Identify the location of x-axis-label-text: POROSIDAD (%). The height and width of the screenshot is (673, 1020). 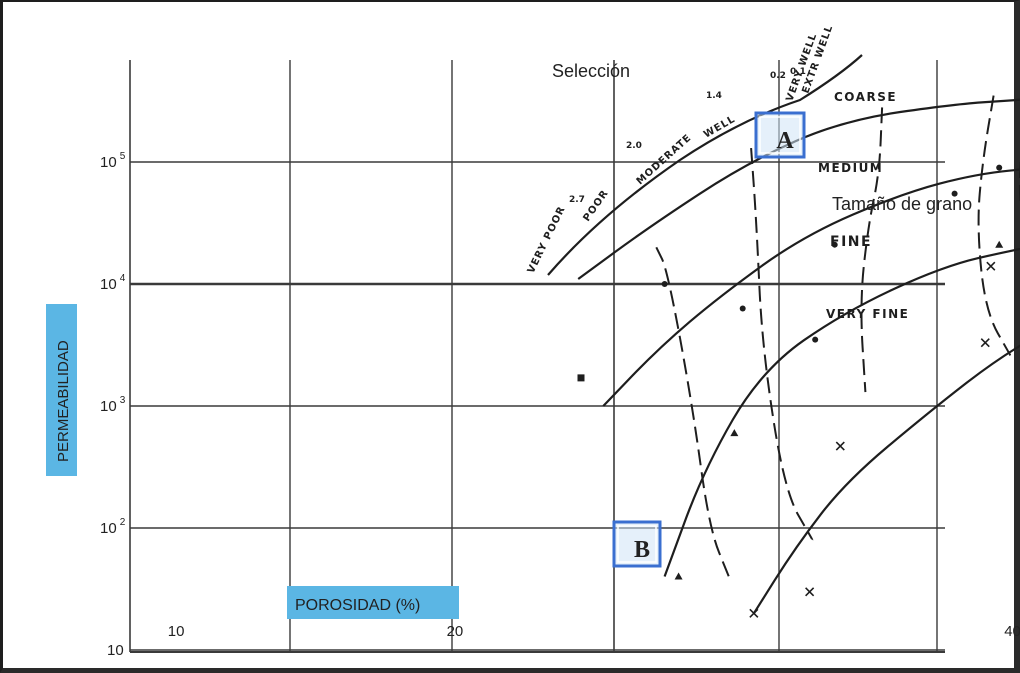
(357, 605).